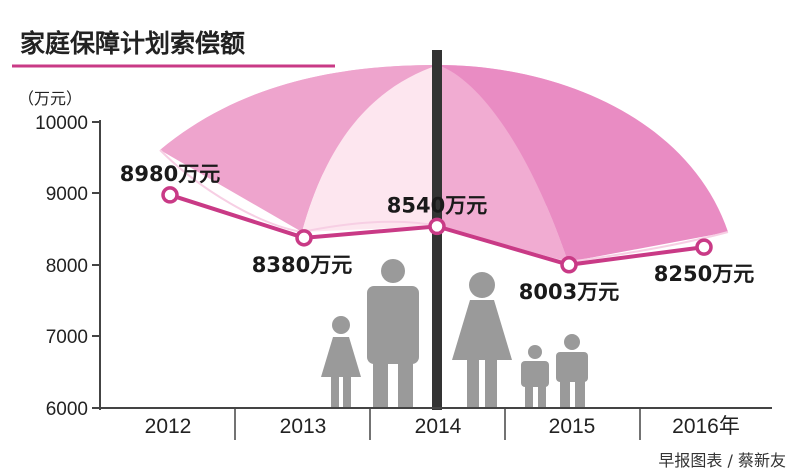  I want to click on y-ticks: 10000 9000 8000 7000 6000, so click(67, 266).